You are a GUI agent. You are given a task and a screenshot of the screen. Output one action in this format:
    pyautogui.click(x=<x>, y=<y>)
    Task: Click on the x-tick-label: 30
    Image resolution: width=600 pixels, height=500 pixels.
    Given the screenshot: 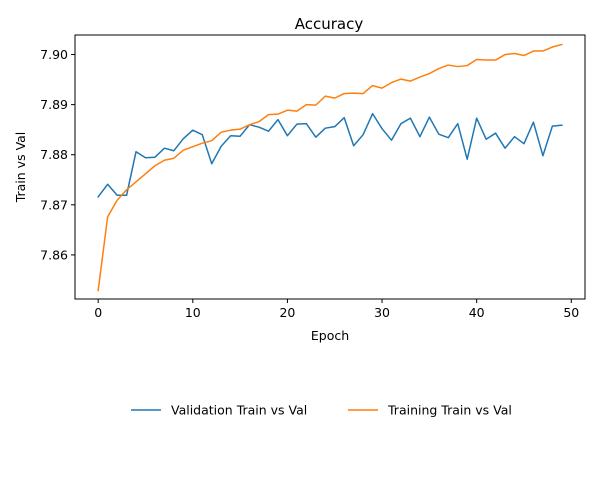 What is the action you would take?
    pyautogui.click(x=382, y=312)
    